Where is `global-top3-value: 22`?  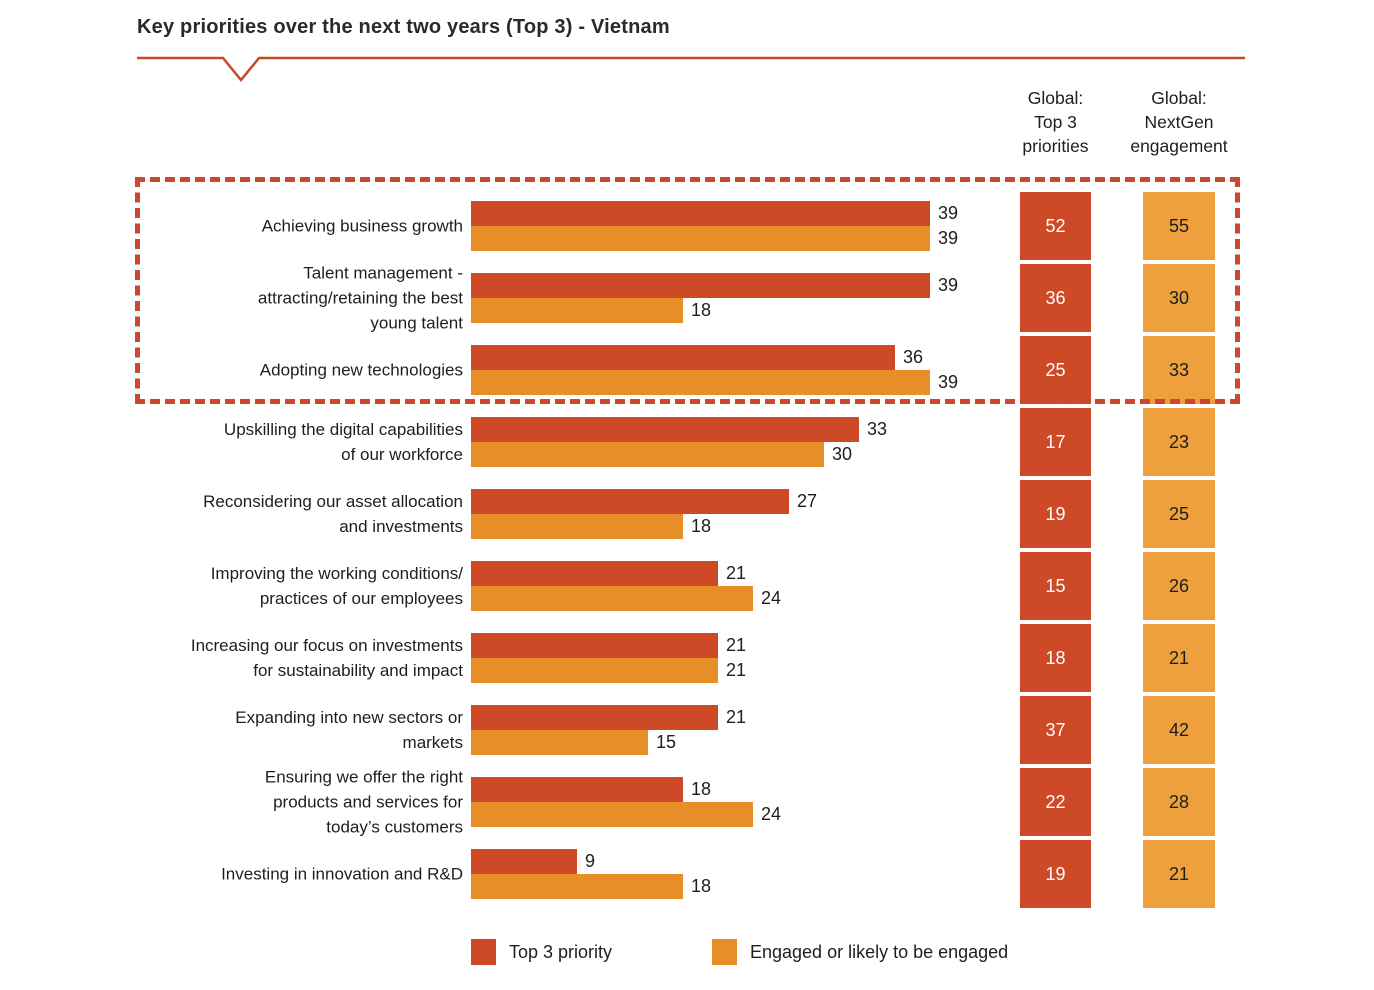
global-top3-value: 22 is located at coordinates (1055, 801).